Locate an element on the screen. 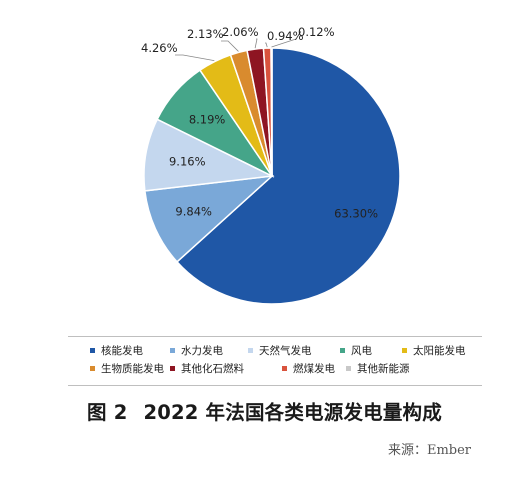  legend-label: 太阳能发电 is located at coordinates (439, 351).